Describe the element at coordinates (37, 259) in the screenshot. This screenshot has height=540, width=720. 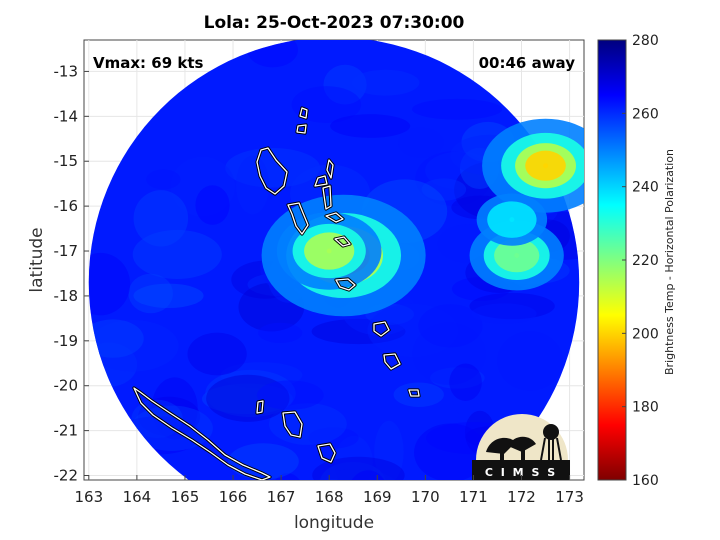
I see `y-axis-label: latitude` at that location.